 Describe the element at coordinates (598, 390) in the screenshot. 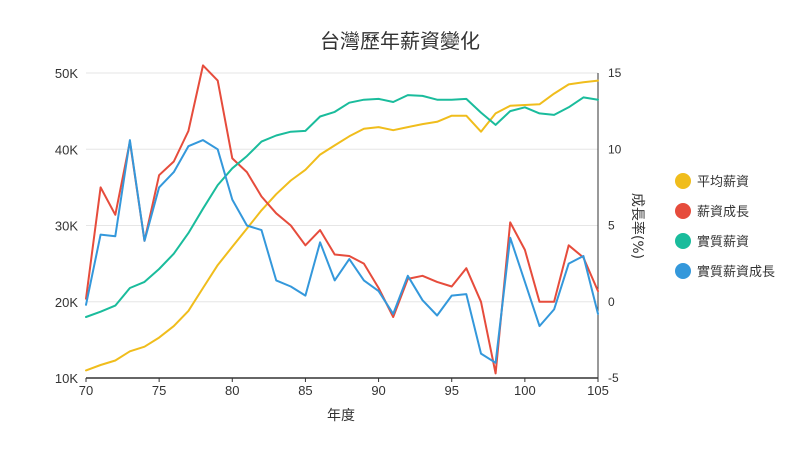

I see `x-tick-label: 105` at that location.